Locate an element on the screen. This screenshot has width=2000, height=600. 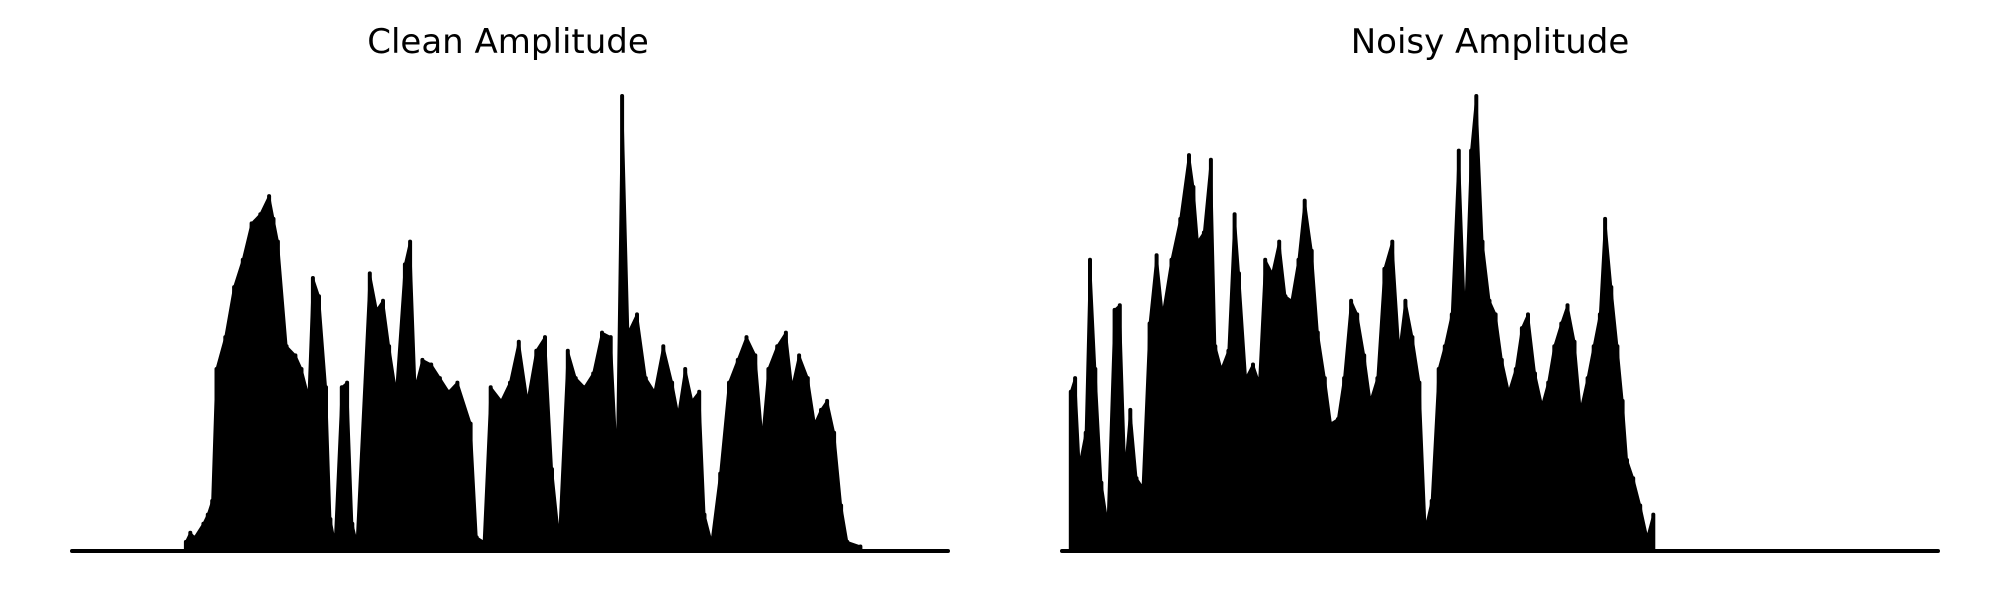
chart-title: Noisy Amplitude is located at coordinates (1490, 42).